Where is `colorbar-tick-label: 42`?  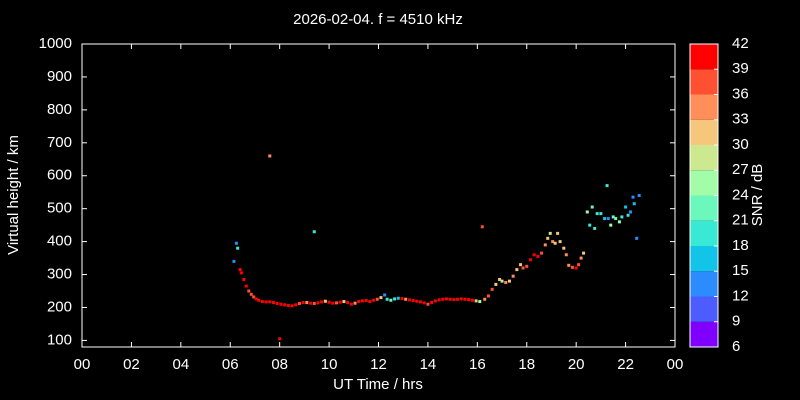 colorbar-tick-label: 42 is located at coordinates (740, 43).